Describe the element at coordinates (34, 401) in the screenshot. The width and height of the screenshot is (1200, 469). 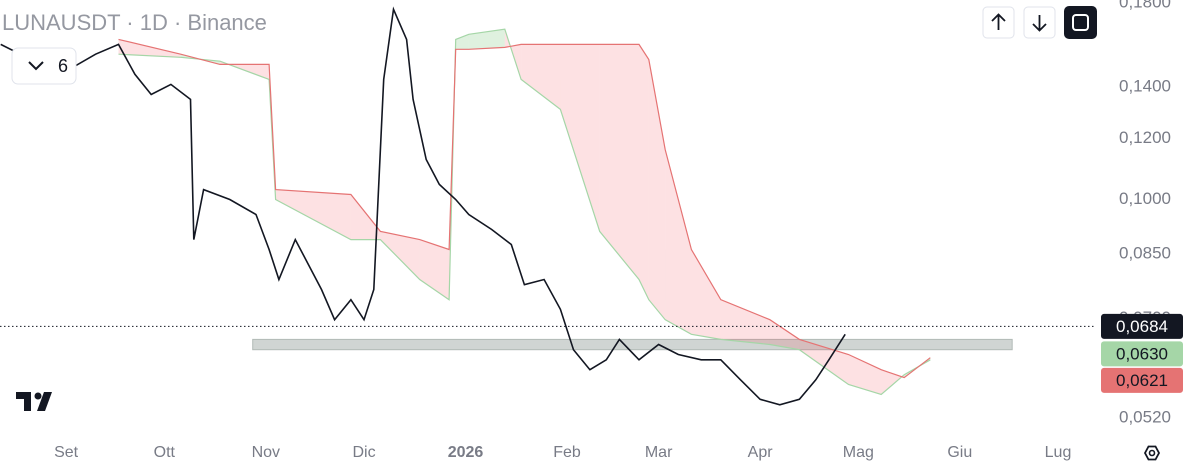
I see `tradingview-logo` at that location.